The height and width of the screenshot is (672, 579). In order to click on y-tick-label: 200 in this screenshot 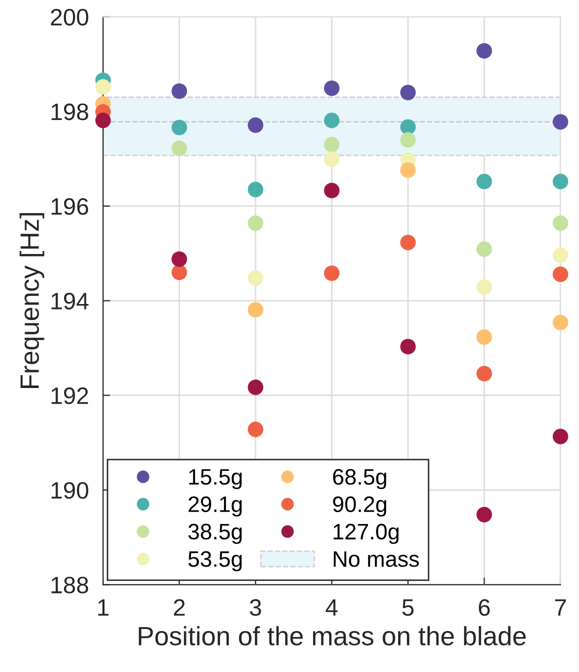, I will do `click(69, 17)`.